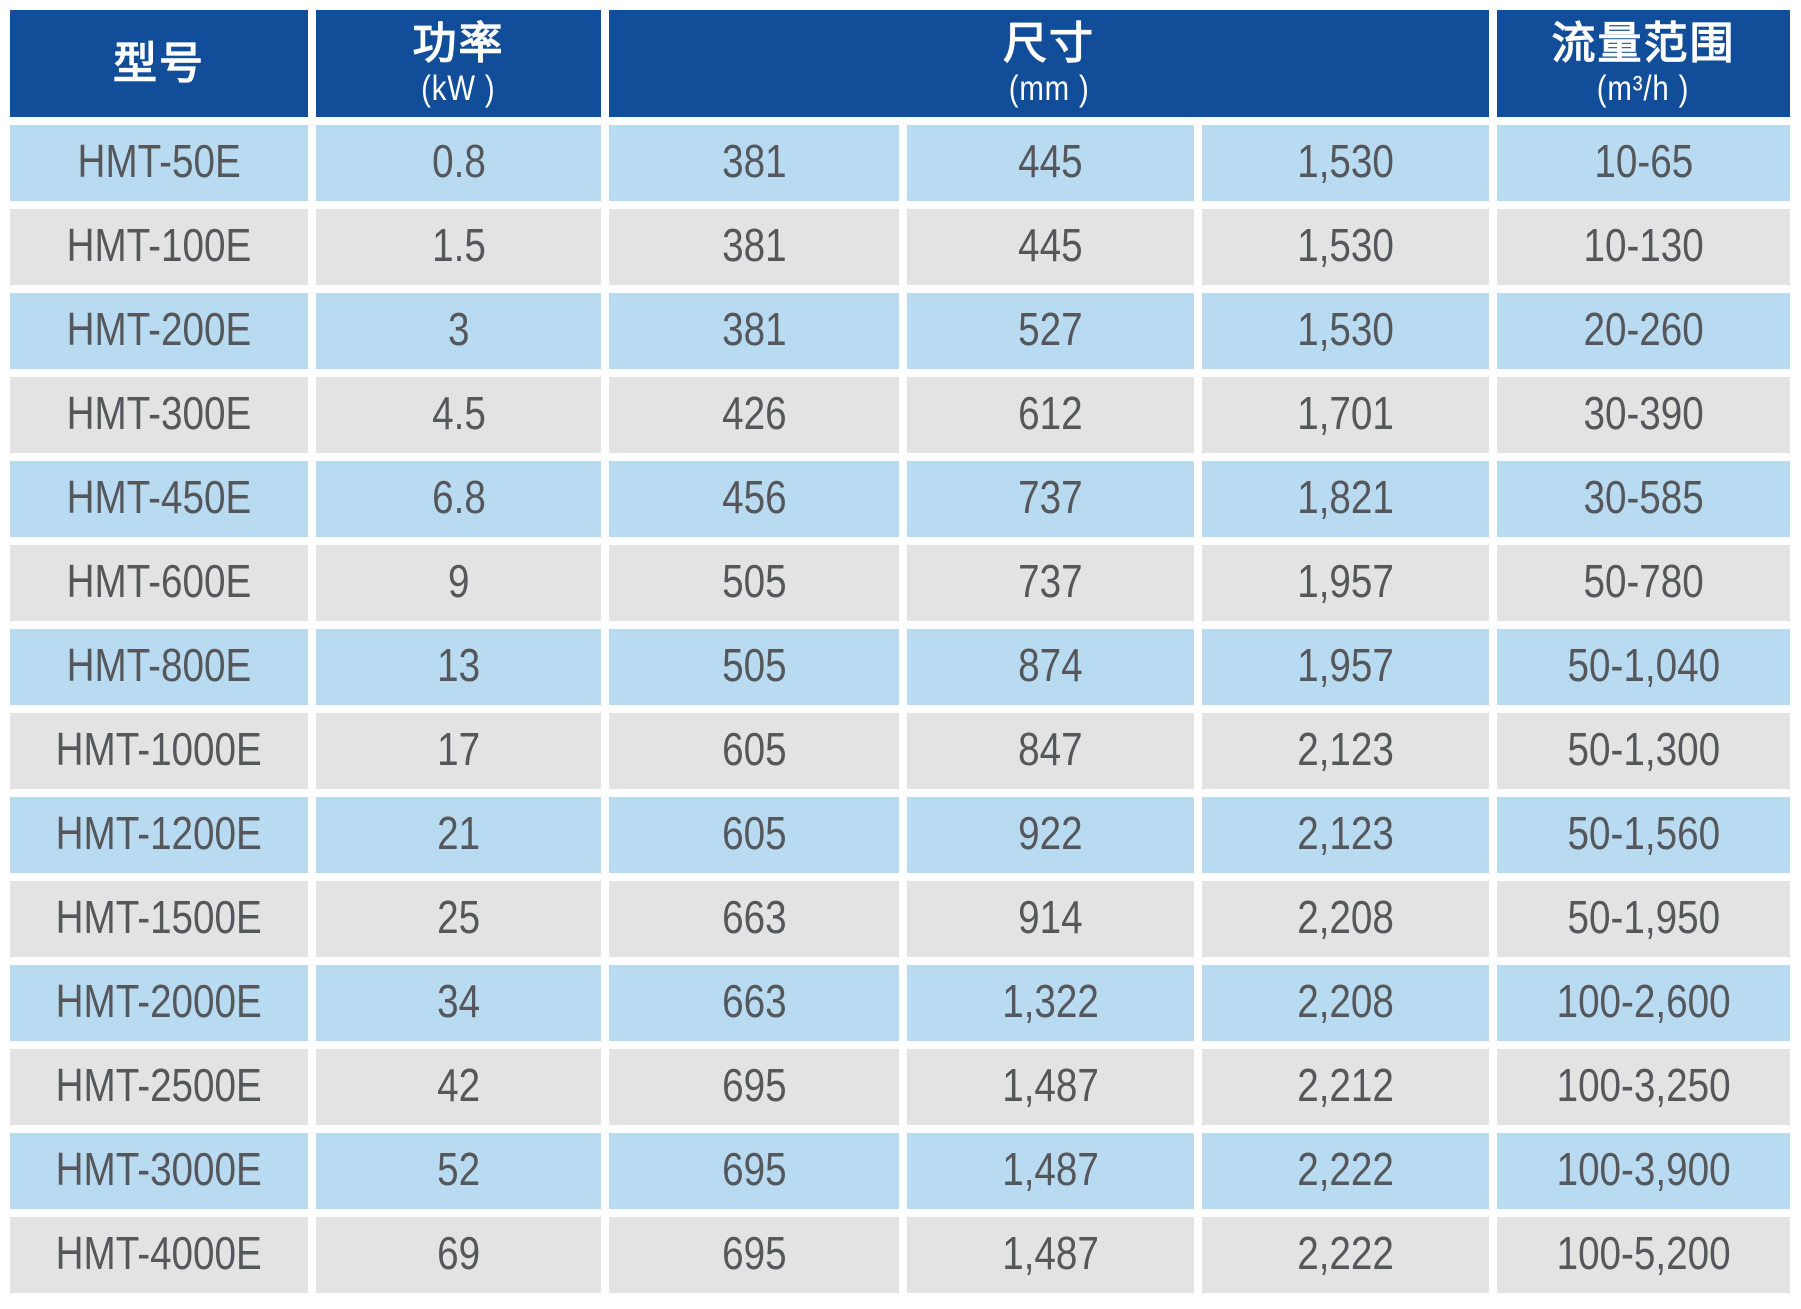 This screenshot has width=1801, height=1309. I want to click on power-cell-text: 6.8, so click(458, 497).